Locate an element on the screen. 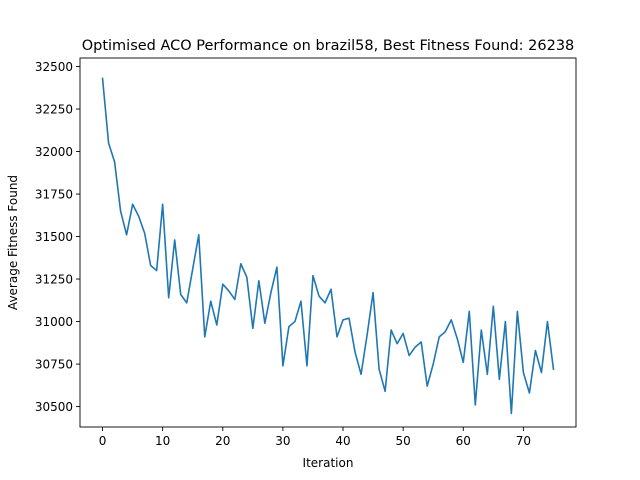  y-tick-label: 32500 is located at coordinates (54, 67).